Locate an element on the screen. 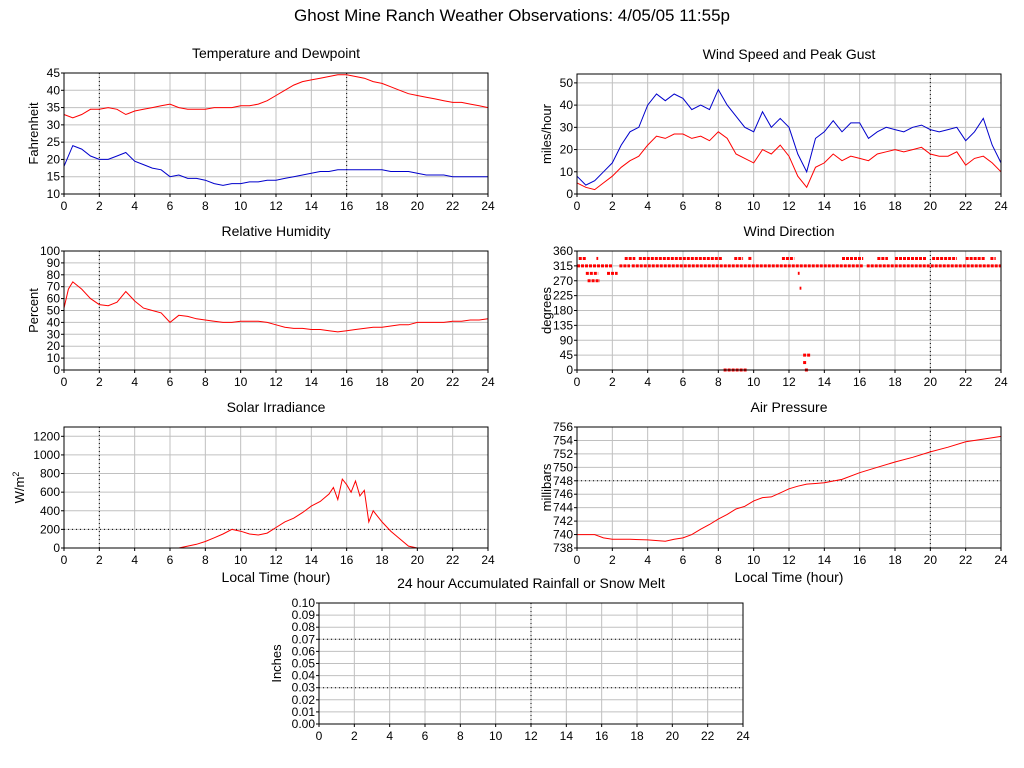  y-tick-label: 100 is located at coordinates (50, 251).